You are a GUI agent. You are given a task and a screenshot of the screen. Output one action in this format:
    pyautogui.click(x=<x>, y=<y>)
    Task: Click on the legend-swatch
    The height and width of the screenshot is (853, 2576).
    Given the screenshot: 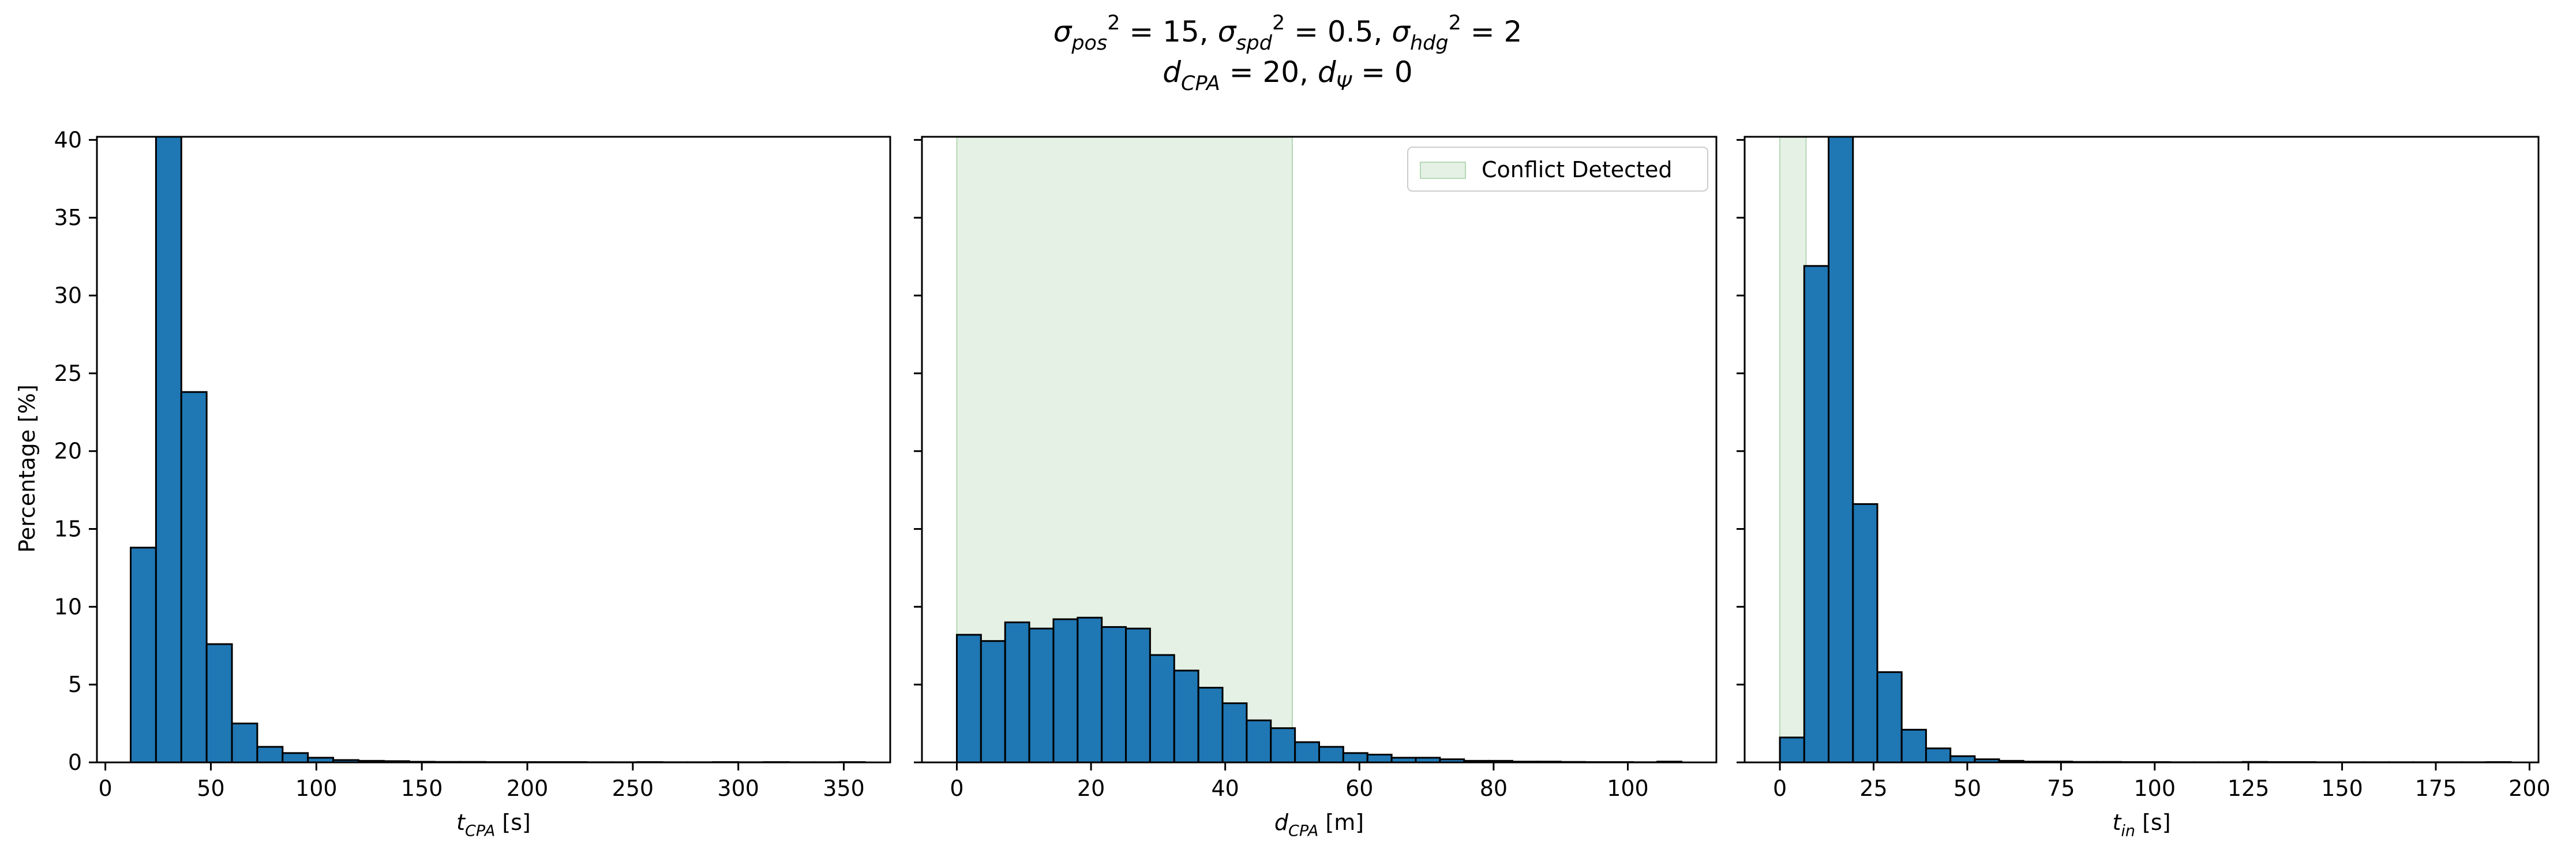 What is the action you would take?
    pyautogui.click(x=1443, y=170)
    